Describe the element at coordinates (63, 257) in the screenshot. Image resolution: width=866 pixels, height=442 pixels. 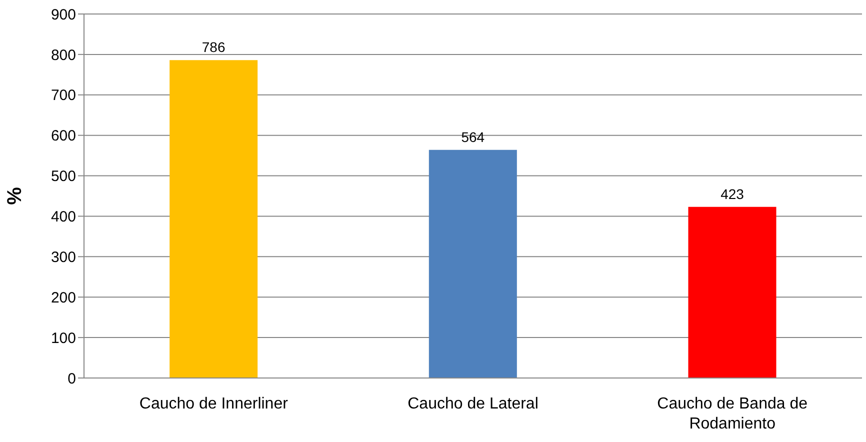
I see `y-tick-label: 300` at that location.